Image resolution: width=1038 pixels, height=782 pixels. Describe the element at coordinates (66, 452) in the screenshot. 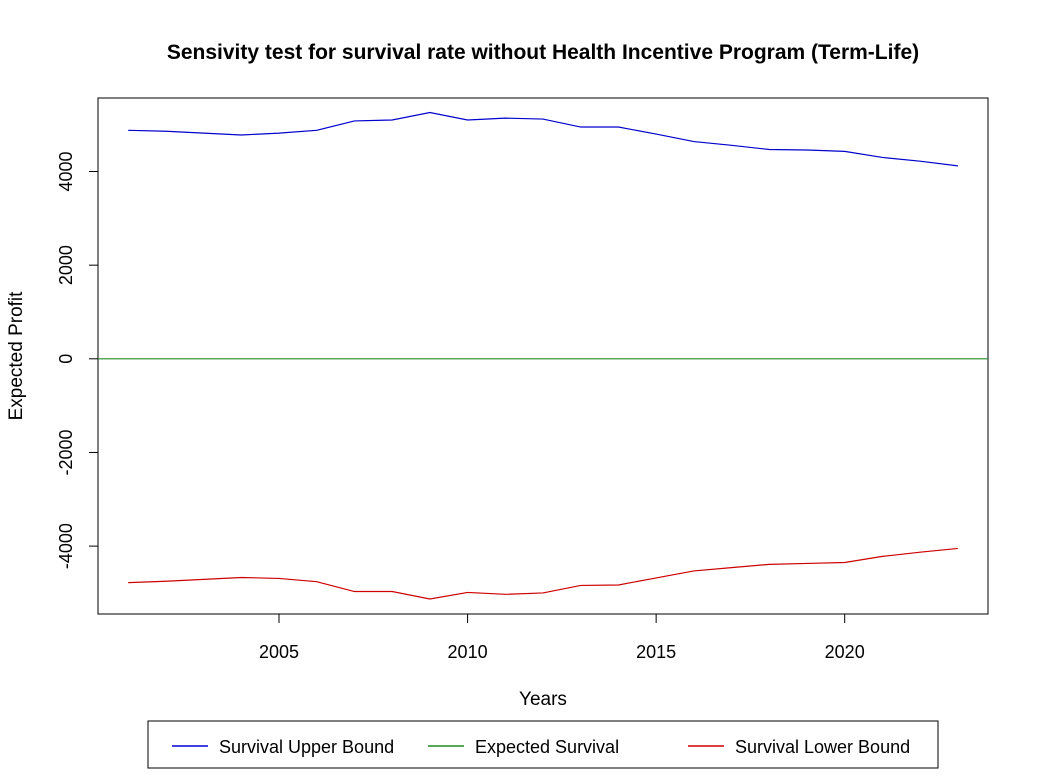

I see `y-tick-label: -2000` at that location.